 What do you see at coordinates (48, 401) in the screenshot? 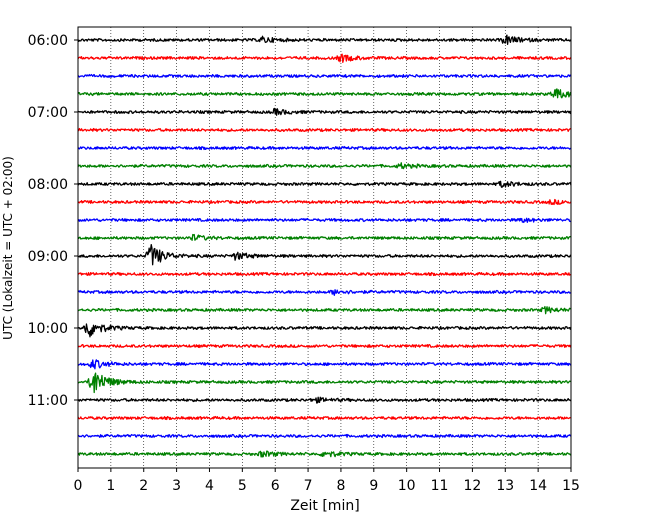
I see `y-tick-label: 11:00` at bounding box center [48, 401].